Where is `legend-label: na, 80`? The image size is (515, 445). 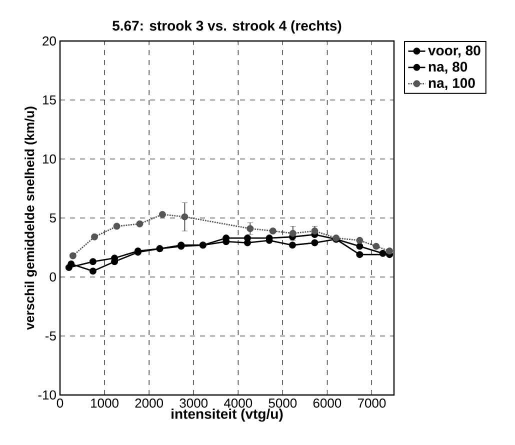
legend-label: na, 80 is located at coordinates (448, 68).